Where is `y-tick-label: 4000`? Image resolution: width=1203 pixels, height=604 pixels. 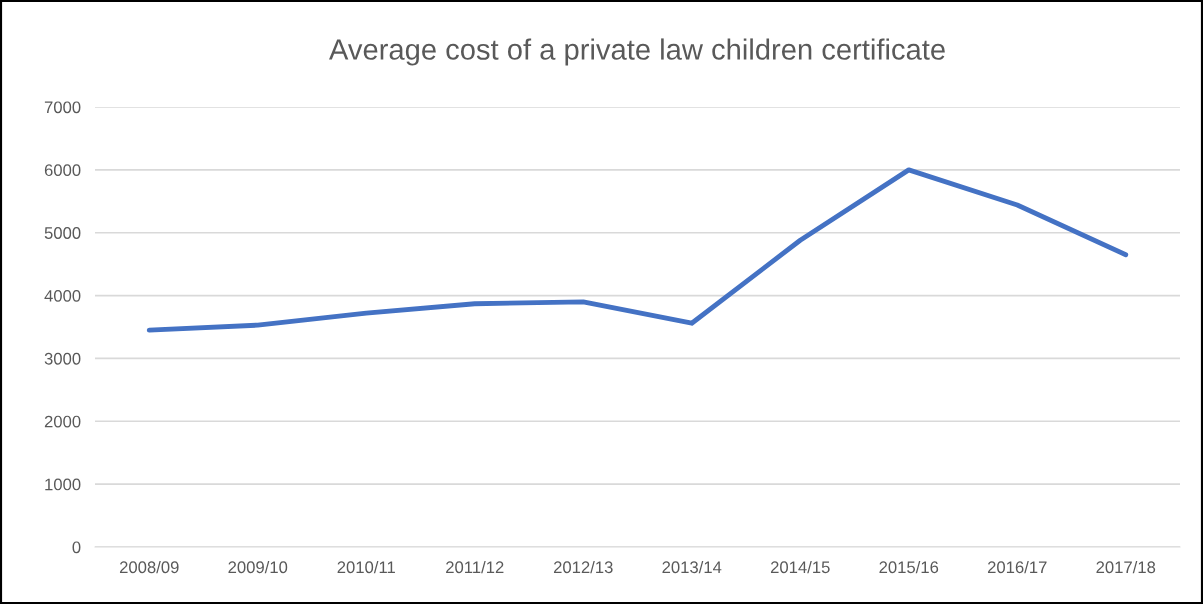
y-tick-label: 4000 is located at coordinates (62, 295).